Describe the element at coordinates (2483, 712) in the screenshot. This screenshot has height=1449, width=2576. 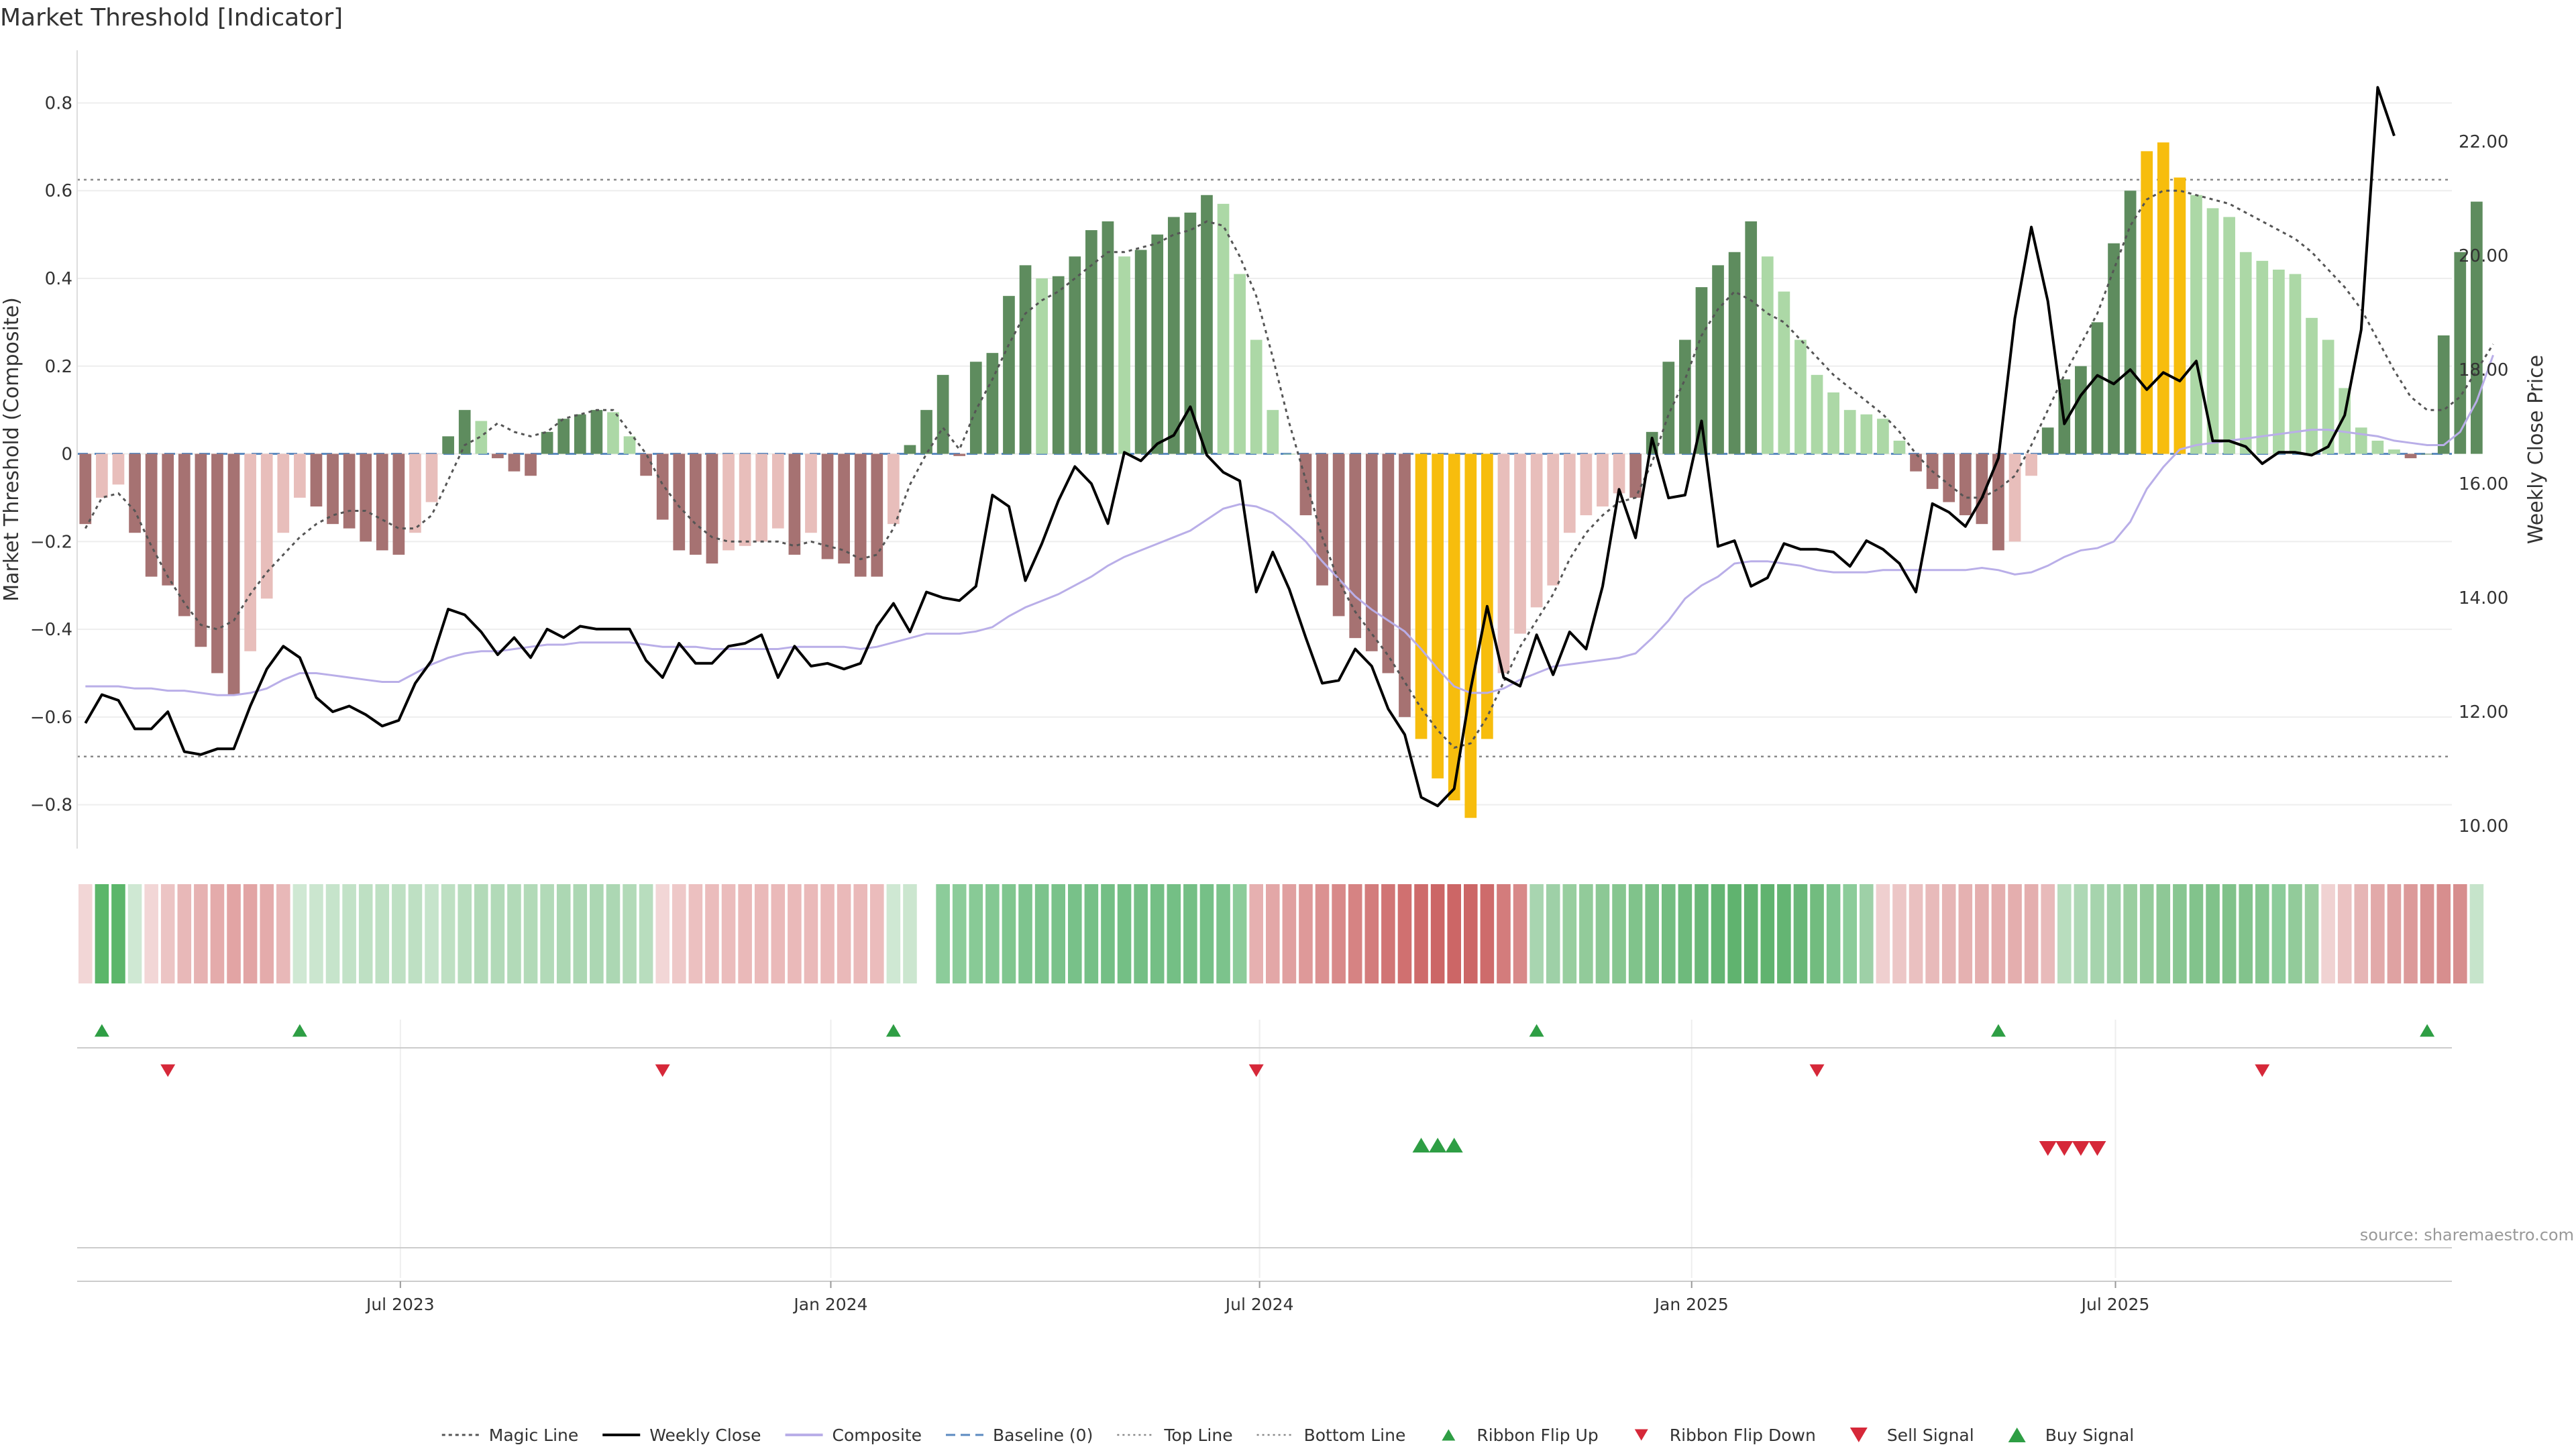
I see `y-tick-label-right: 12.00` at that location.